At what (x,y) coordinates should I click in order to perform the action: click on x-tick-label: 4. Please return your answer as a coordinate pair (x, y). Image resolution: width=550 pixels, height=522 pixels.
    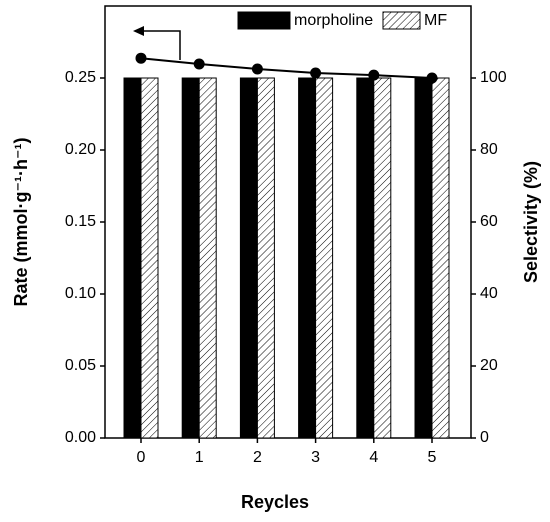
    Looking at the image, I should click on (373, 457).